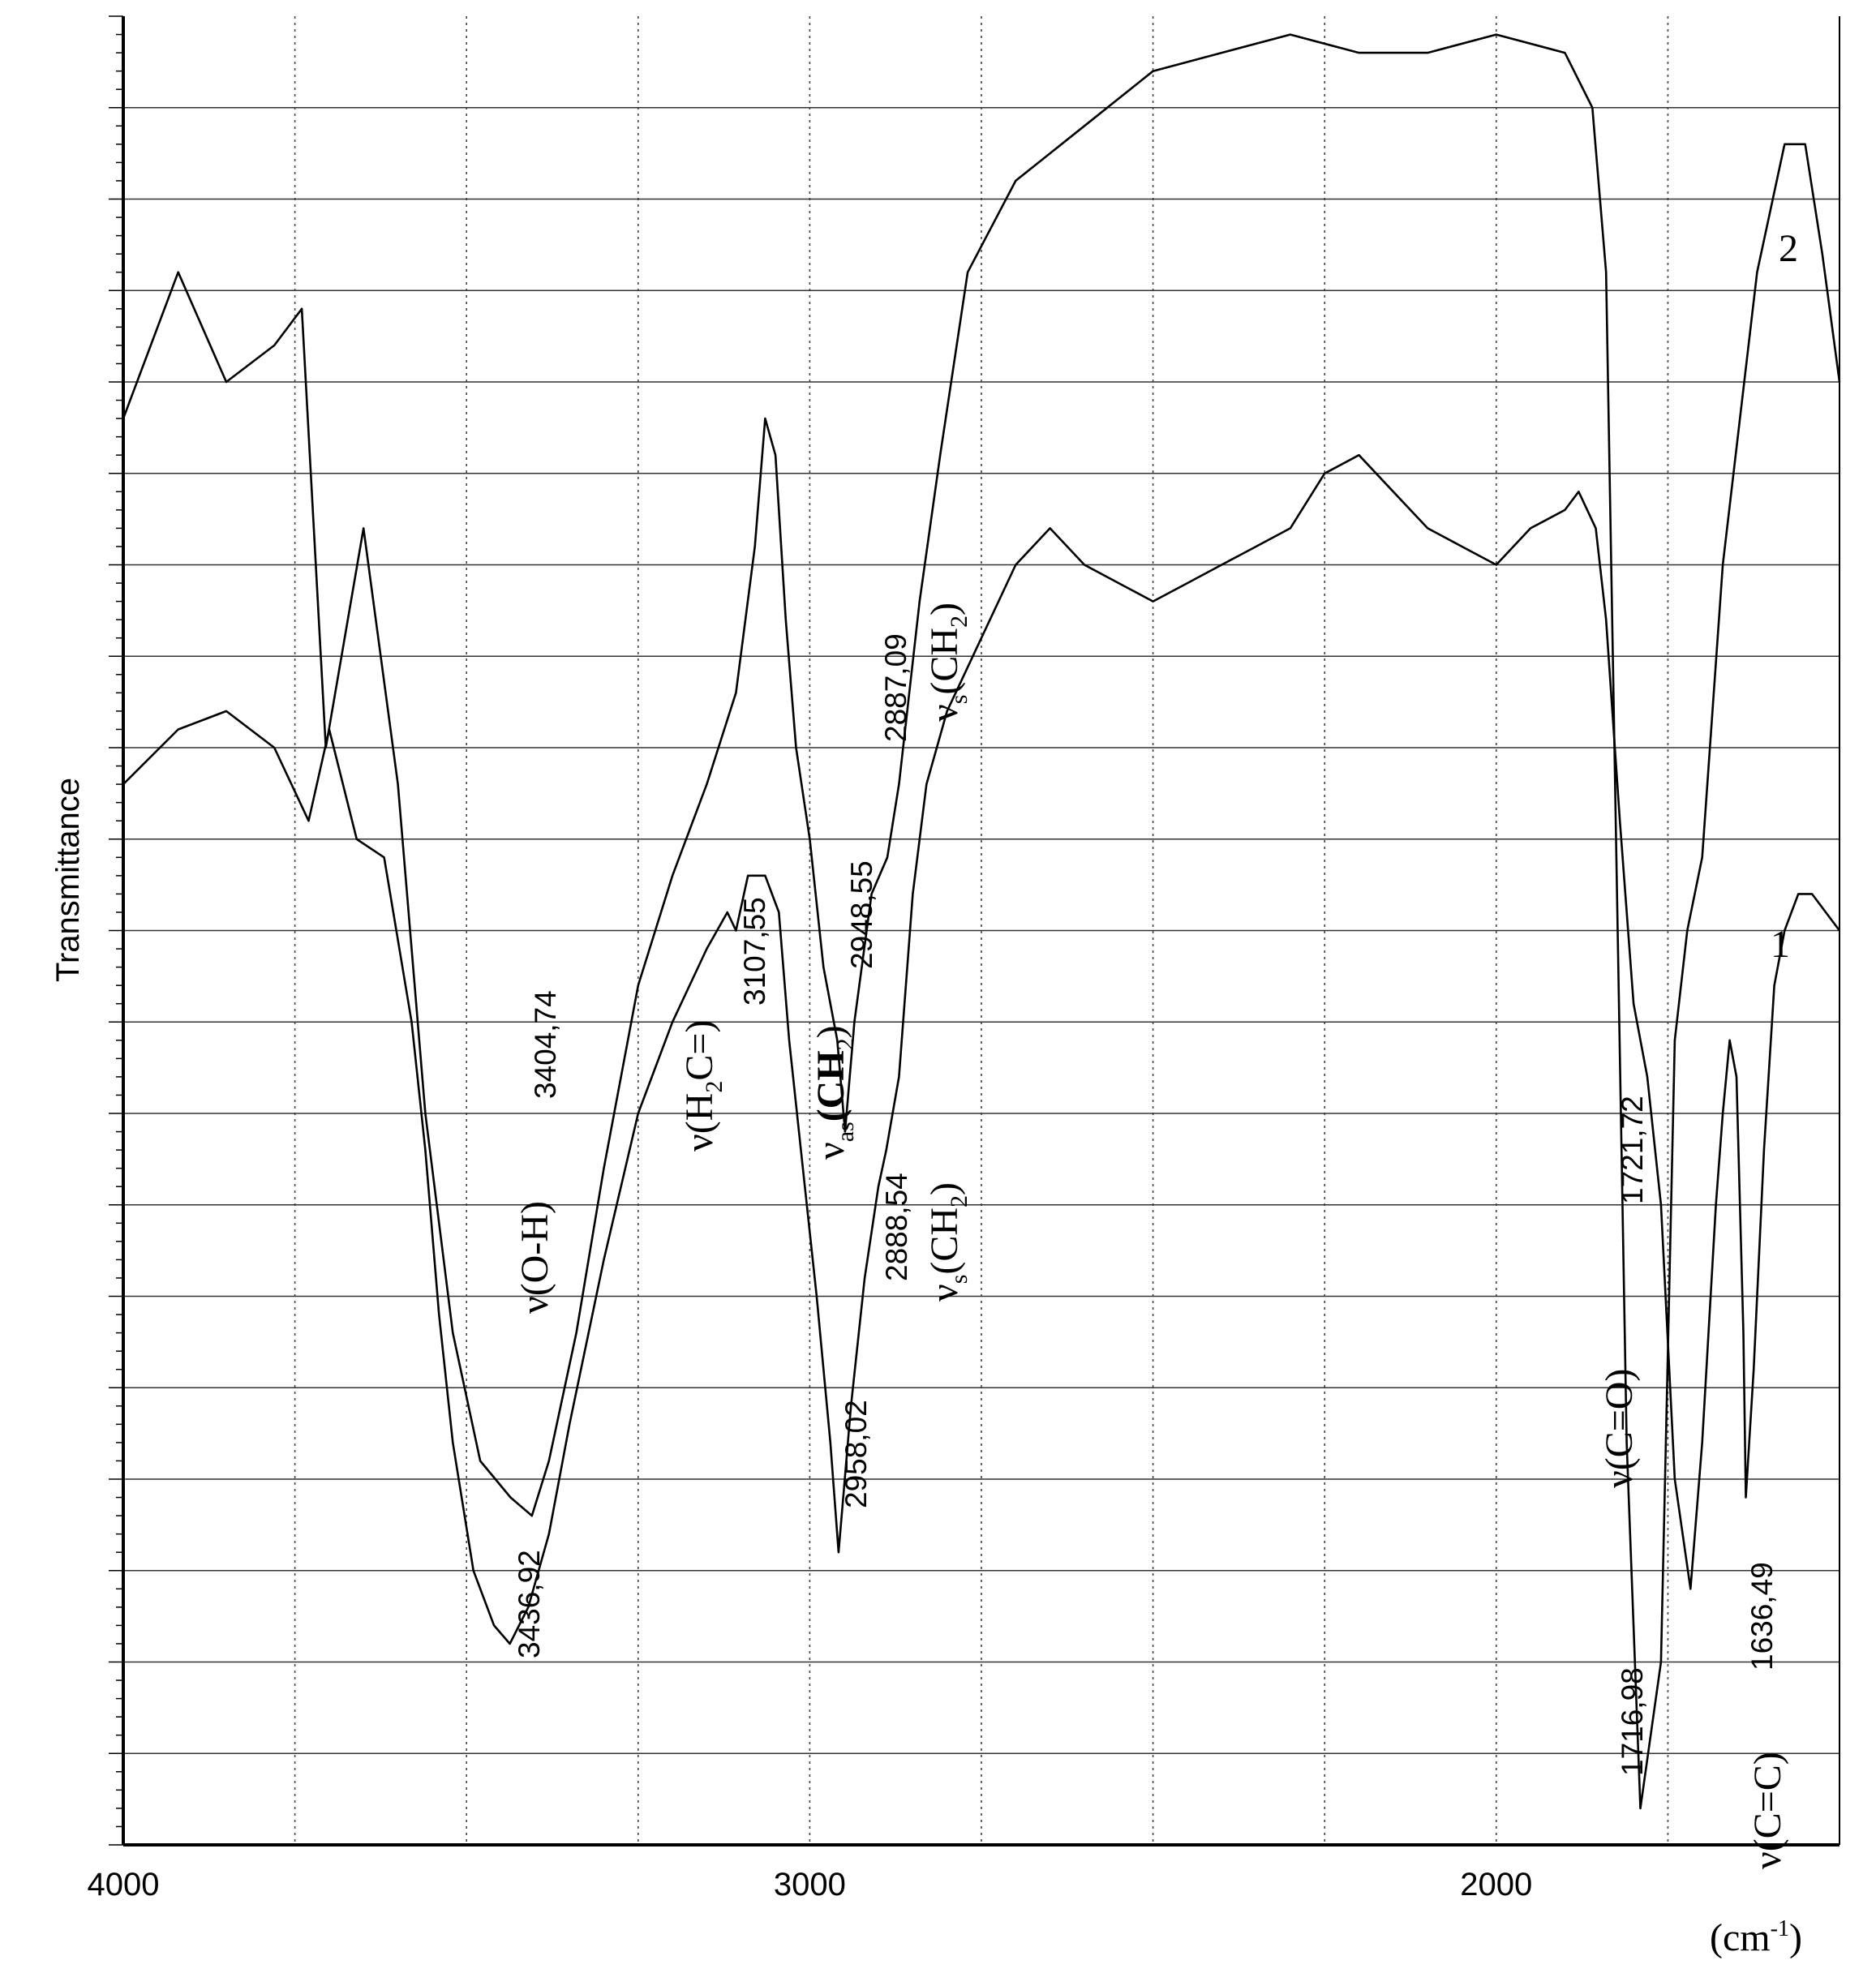  What do you see at coordinates (529, 1604) in the screenshot?
I see `peak-label-3436-92: 3436,92` at bounding box center [529, 1604].